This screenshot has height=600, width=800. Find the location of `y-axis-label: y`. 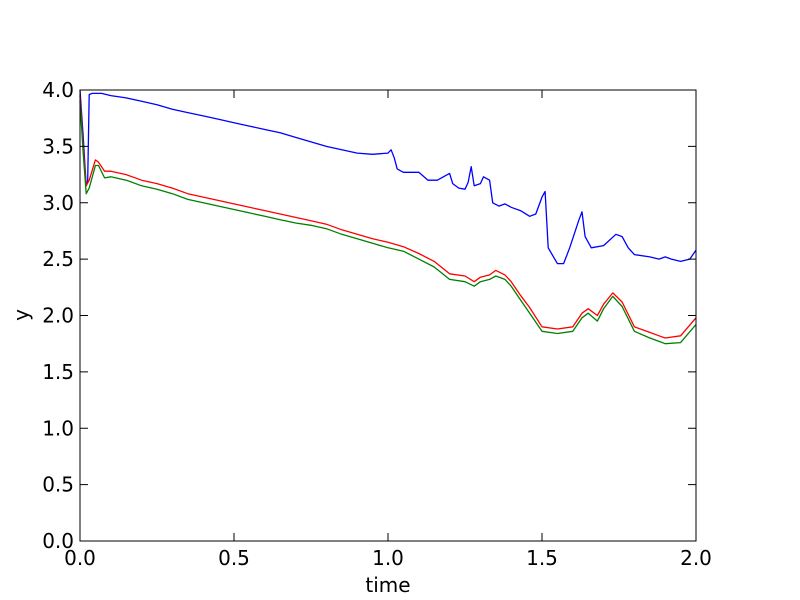

y-axis-label: y is located at coordinates (21, 315).